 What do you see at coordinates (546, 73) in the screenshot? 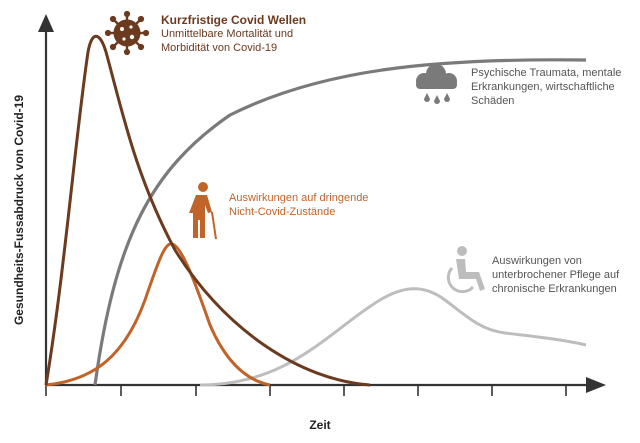
I see `annotation-psych-line1: Psychische Traumata, mentale` at bounding box center [546, 73].